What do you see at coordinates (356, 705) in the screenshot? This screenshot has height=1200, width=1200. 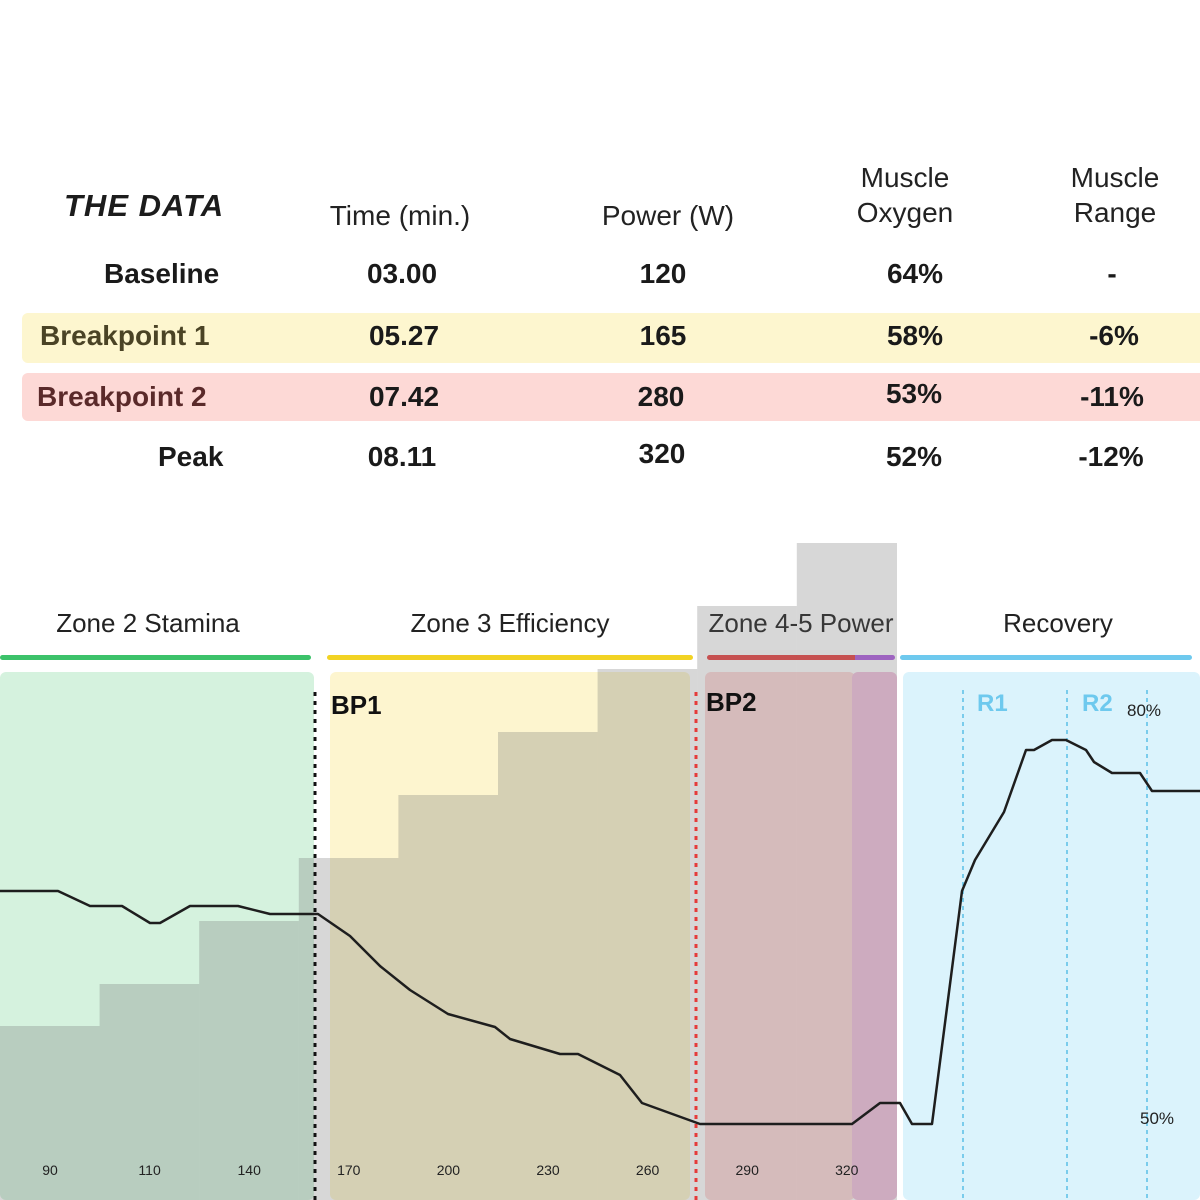 I see `bp1-label: BP1` at bounding box center [356, 705].